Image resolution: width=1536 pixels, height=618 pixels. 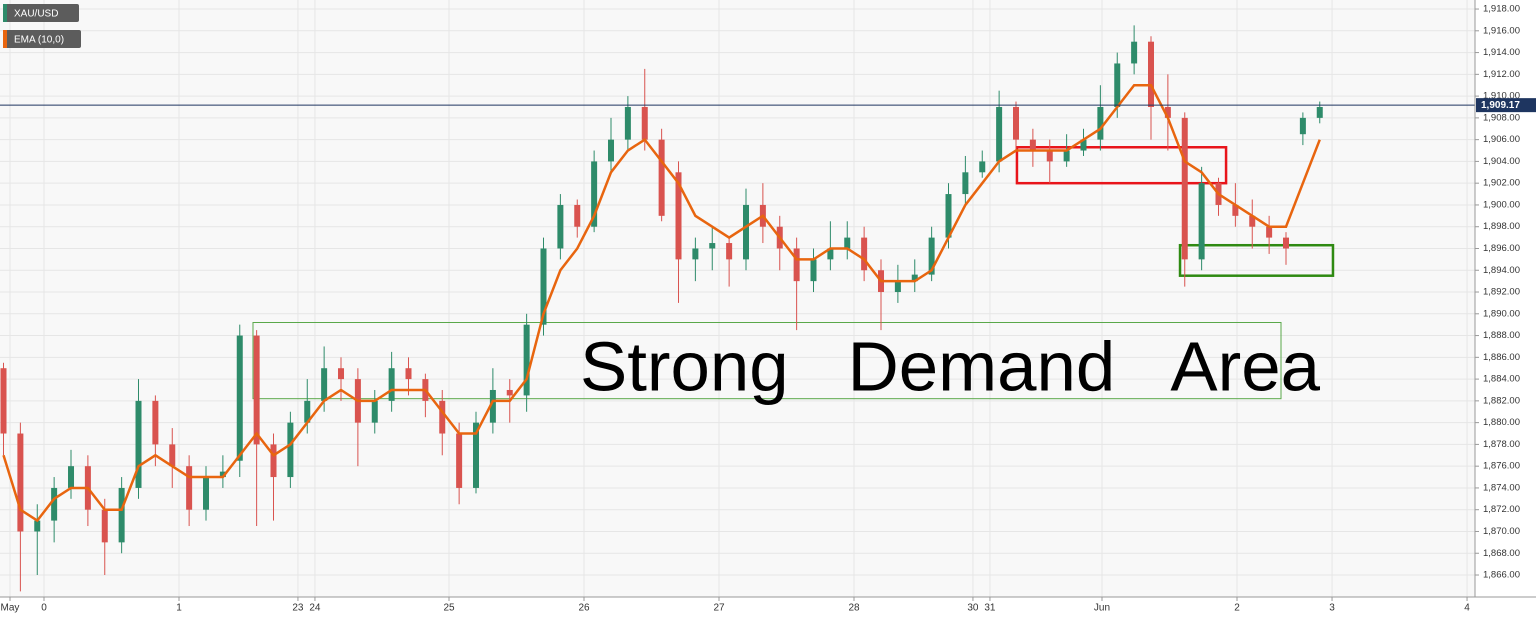 I want to click on legend-label: XAU/USD, so click(x=36, y=14).